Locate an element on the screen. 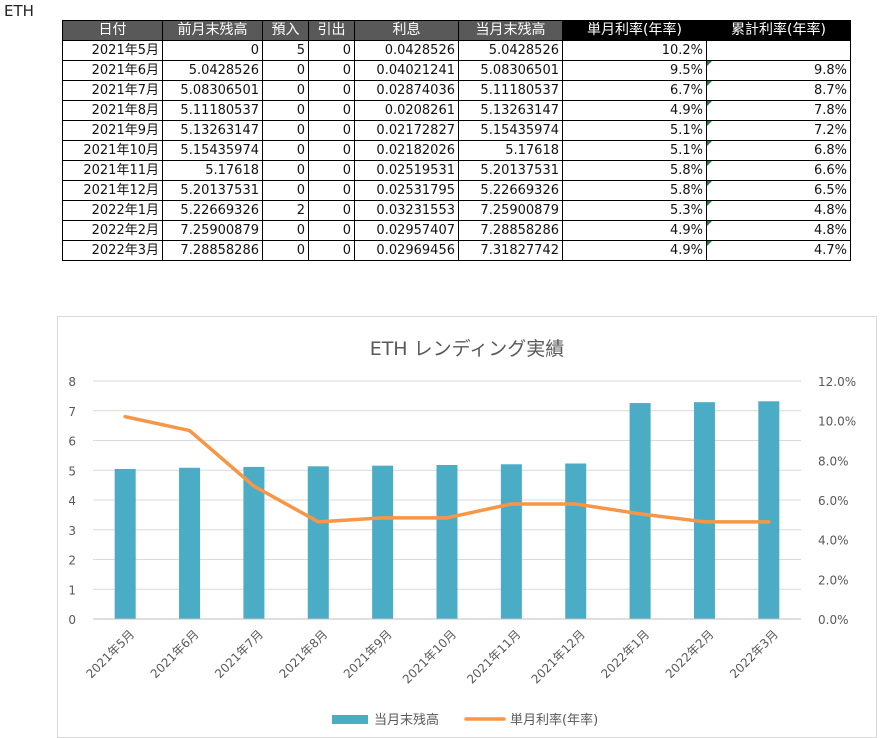 The width and height of the screenshot is (890, 738). y-right-tick-label: 2.0% is located at coordinates (833, 580).